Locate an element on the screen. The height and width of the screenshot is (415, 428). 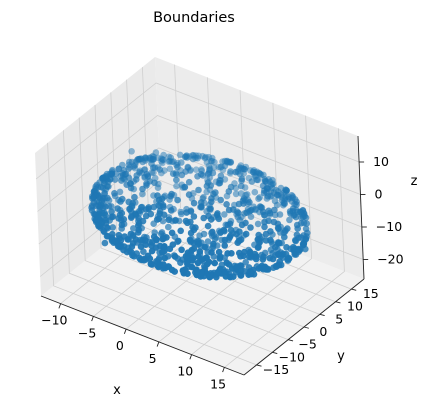
y-tick-label: 0 is located at coordinates (323, 331).